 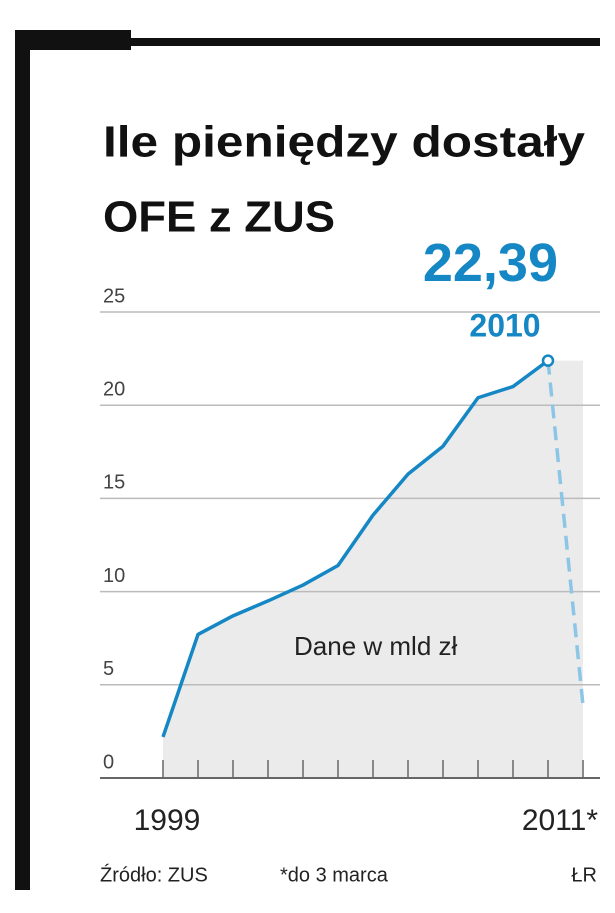 I want to click on chart-title: OFE z ZUS, so click(x=219, y=217).